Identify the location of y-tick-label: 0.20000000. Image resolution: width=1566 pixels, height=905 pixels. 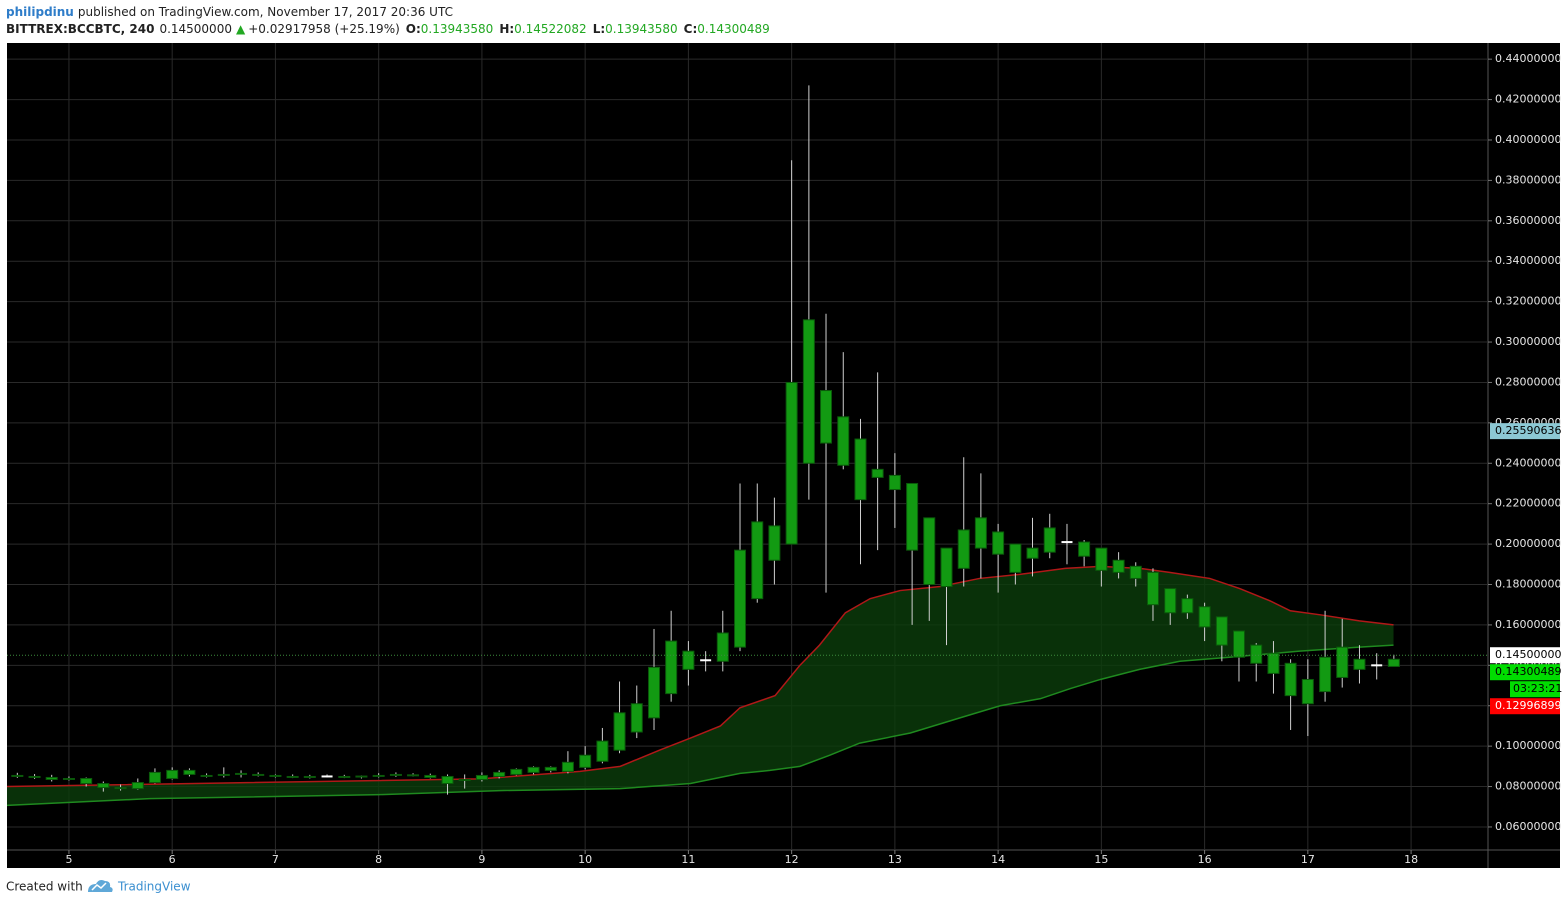
(1528, 543).